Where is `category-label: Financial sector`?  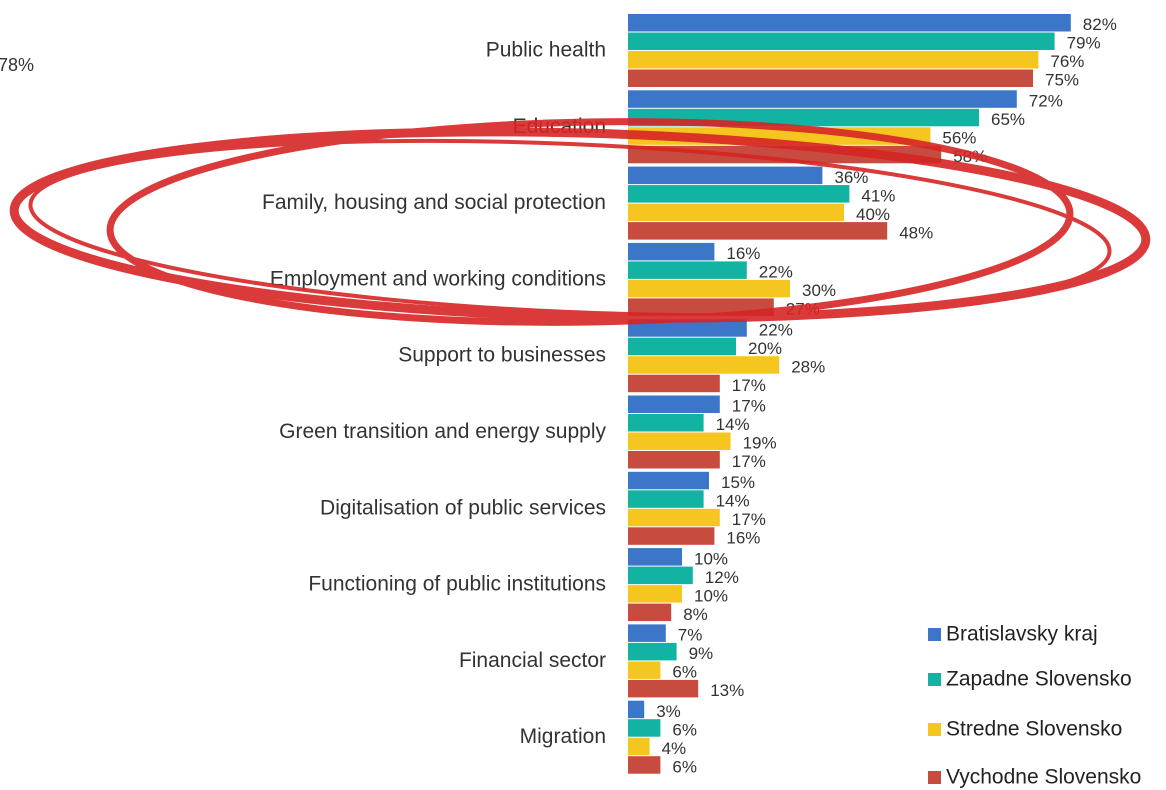 category-label: Financial sector is located at coordinates (532, 660).